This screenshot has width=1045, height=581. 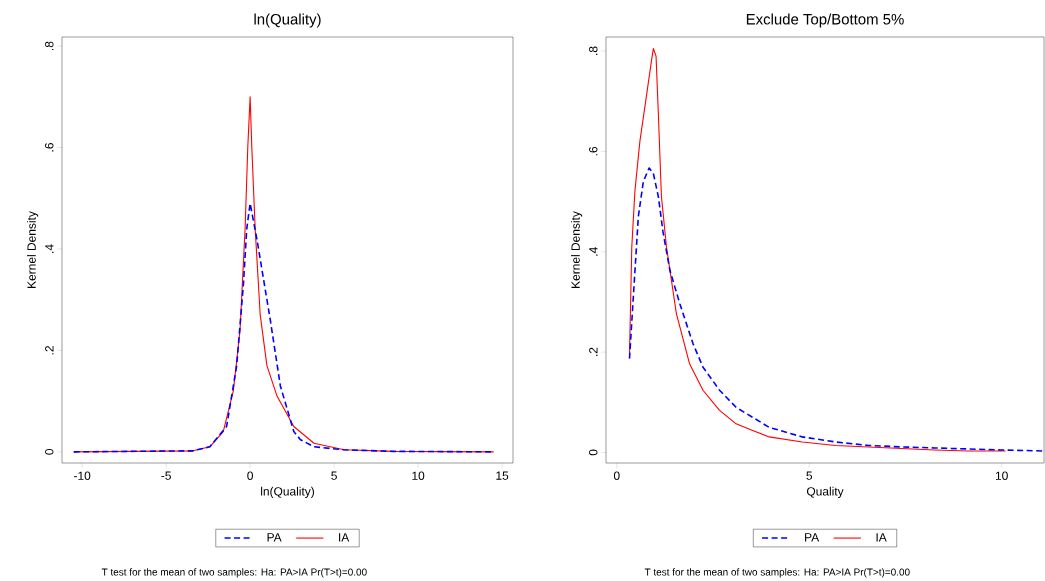 I want to click on x-tick-label: 15, so click(x=502, y=475).